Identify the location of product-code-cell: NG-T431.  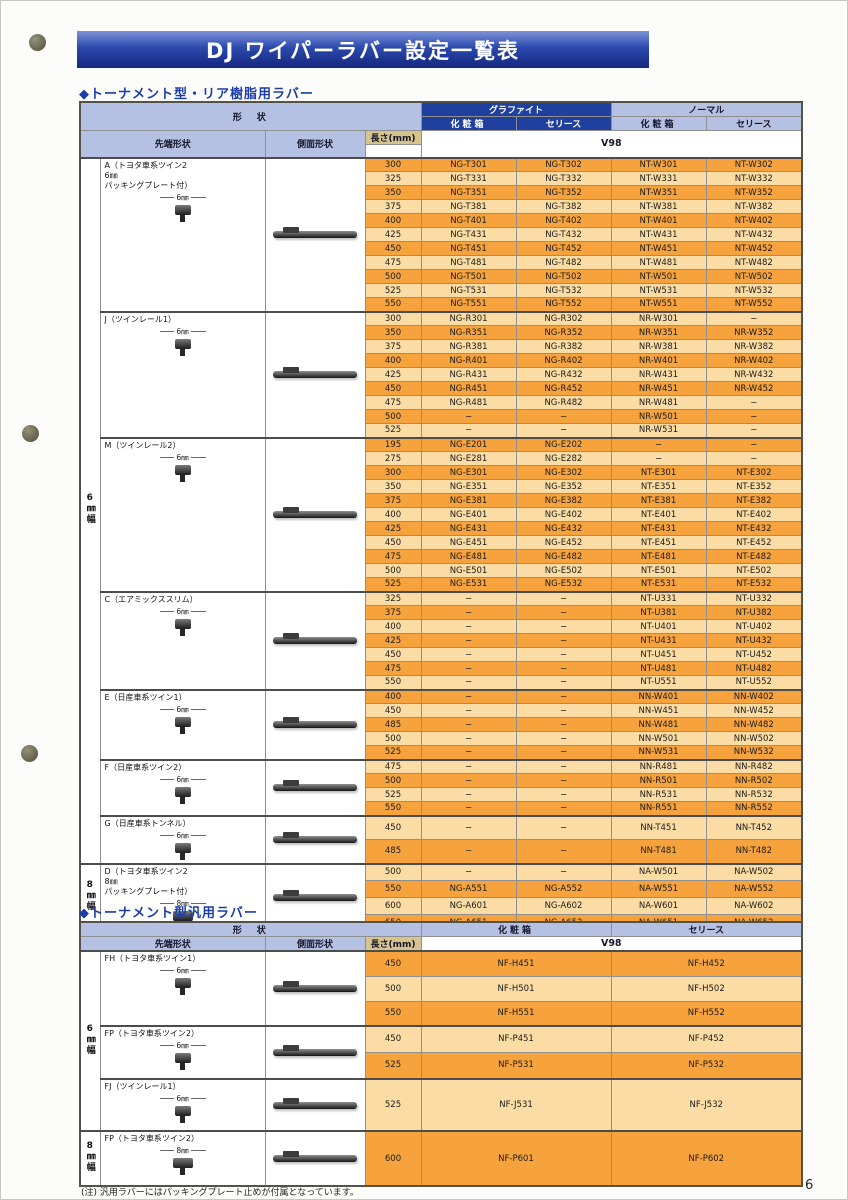
(468, 234).